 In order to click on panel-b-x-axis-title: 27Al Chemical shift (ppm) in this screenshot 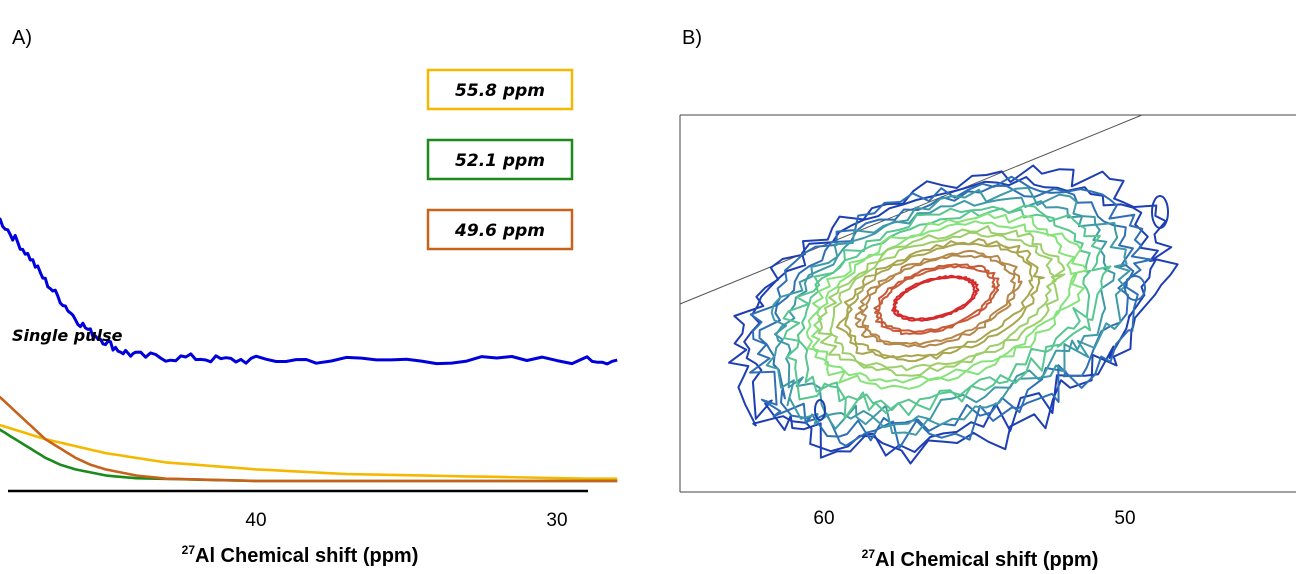, I will do `click(980, 559)`.